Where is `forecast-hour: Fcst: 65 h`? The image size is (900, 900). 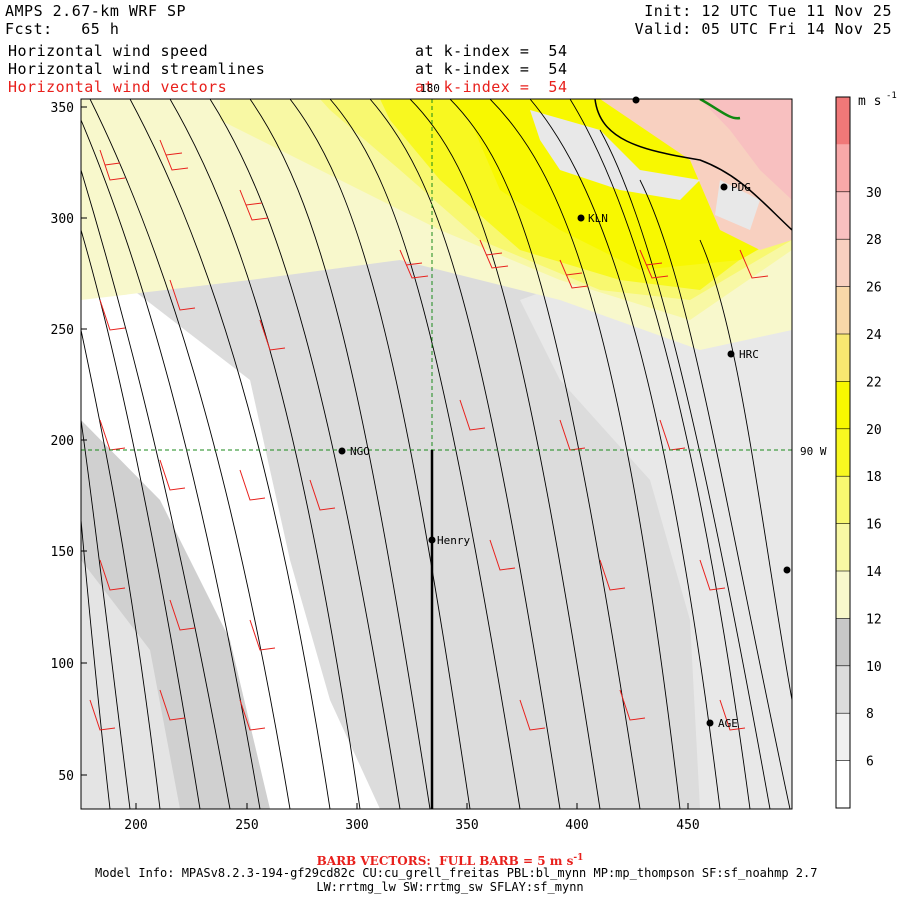 forecast-hour: Fcst: 65 h is located at coordinates (62, 29).